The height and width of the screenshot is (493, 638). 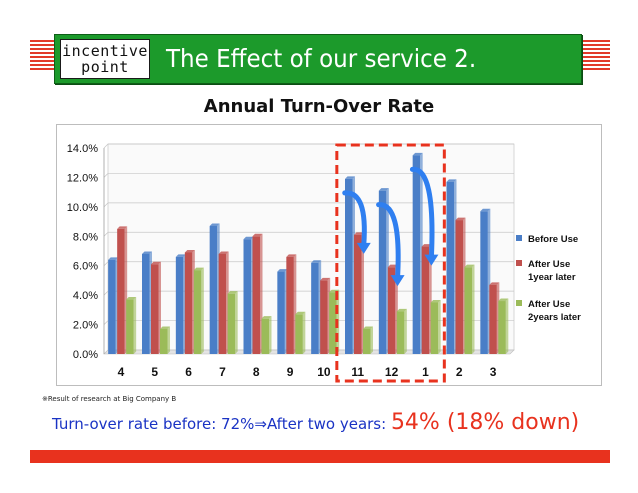 I want to click on y-tick-label: 14.0%, so click(x=82, y=149).